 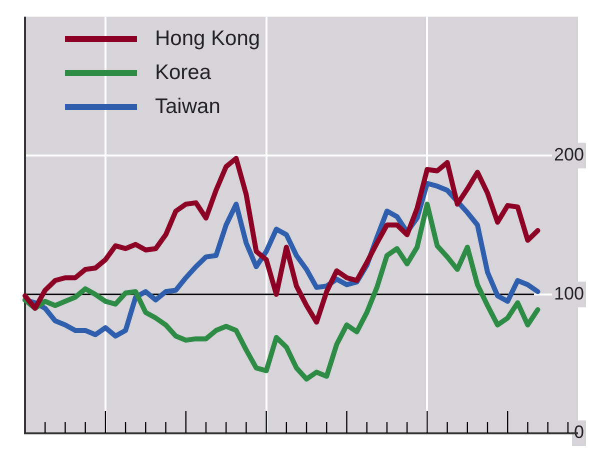 What do you see at coordinates (187, 107) in the screenshot?
I see `legend-label: Taiwan` at bounding box center [187, 107].